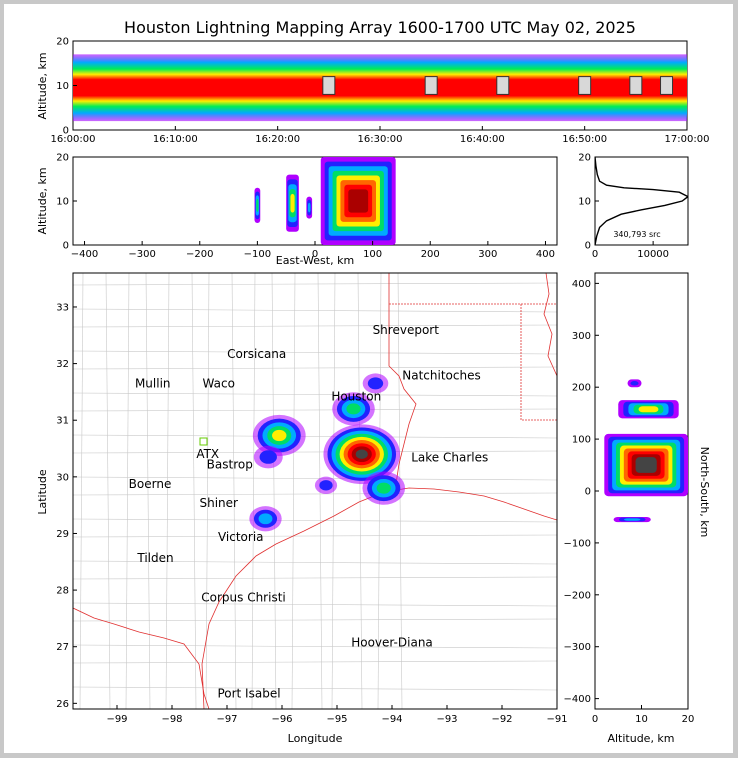  What do you see at coordinates (248, 694) in the screenshot?
I see `place-label: Port Isabel` at bounding box center [248, 694].